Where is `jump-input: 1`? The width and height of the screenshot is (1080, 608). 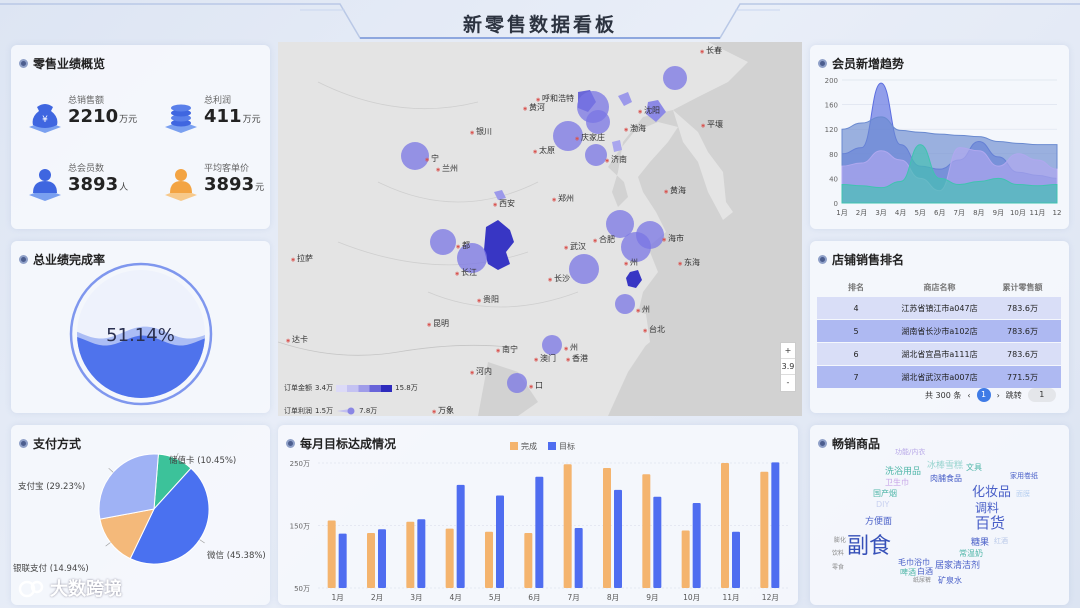 jump-input: 1 is located at coordinates (1041, 395).